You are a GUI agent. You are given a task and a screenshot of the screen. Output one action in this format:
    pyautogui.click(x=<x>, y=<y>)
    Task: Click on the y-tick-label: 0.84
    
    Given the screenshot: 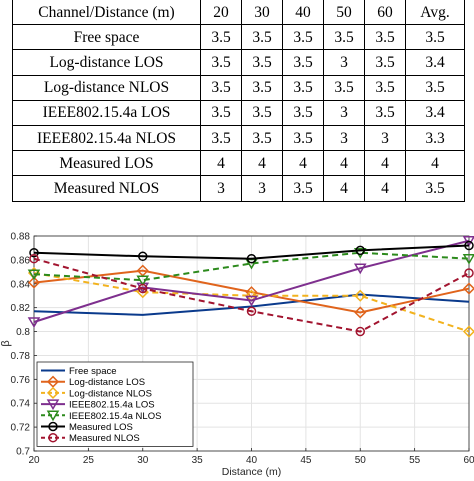 What is the action you would take?
    pyautogui.click(x=21, y=284)
    